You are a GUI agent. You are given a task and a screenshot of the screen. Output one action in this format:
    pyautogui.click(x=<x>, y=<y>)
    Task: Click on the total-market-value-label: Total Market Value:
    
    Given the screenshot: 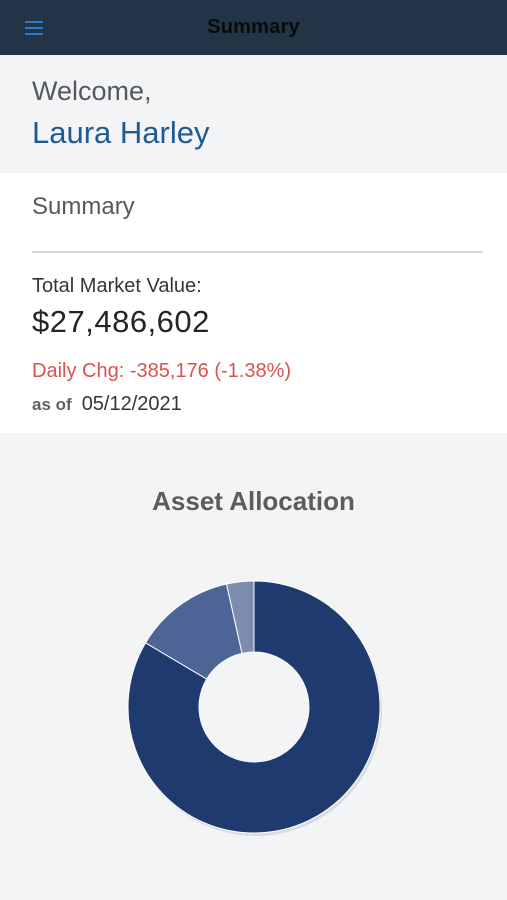 What is the action you would take?
    pyautogui.click(x=117, y=286)
    